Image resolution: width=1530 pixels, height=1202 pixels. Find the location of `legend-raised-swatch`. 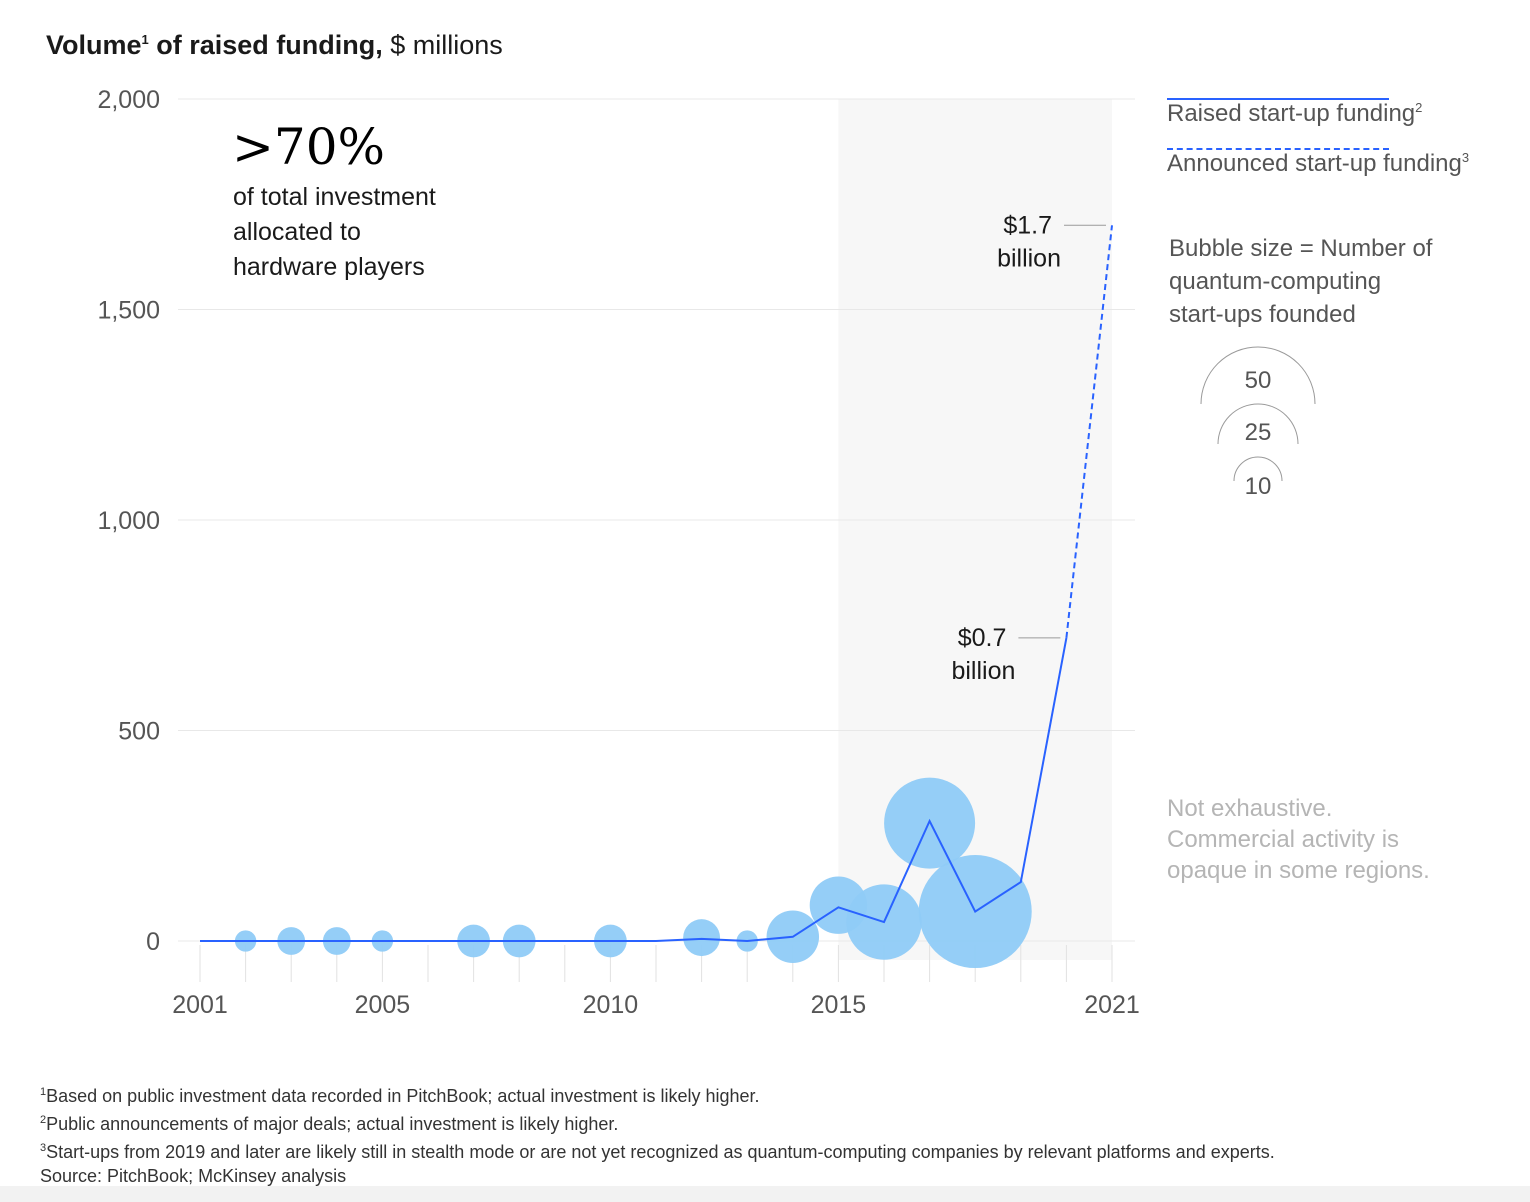

legend-raised-swatch is located at coordinates (1278, 99).